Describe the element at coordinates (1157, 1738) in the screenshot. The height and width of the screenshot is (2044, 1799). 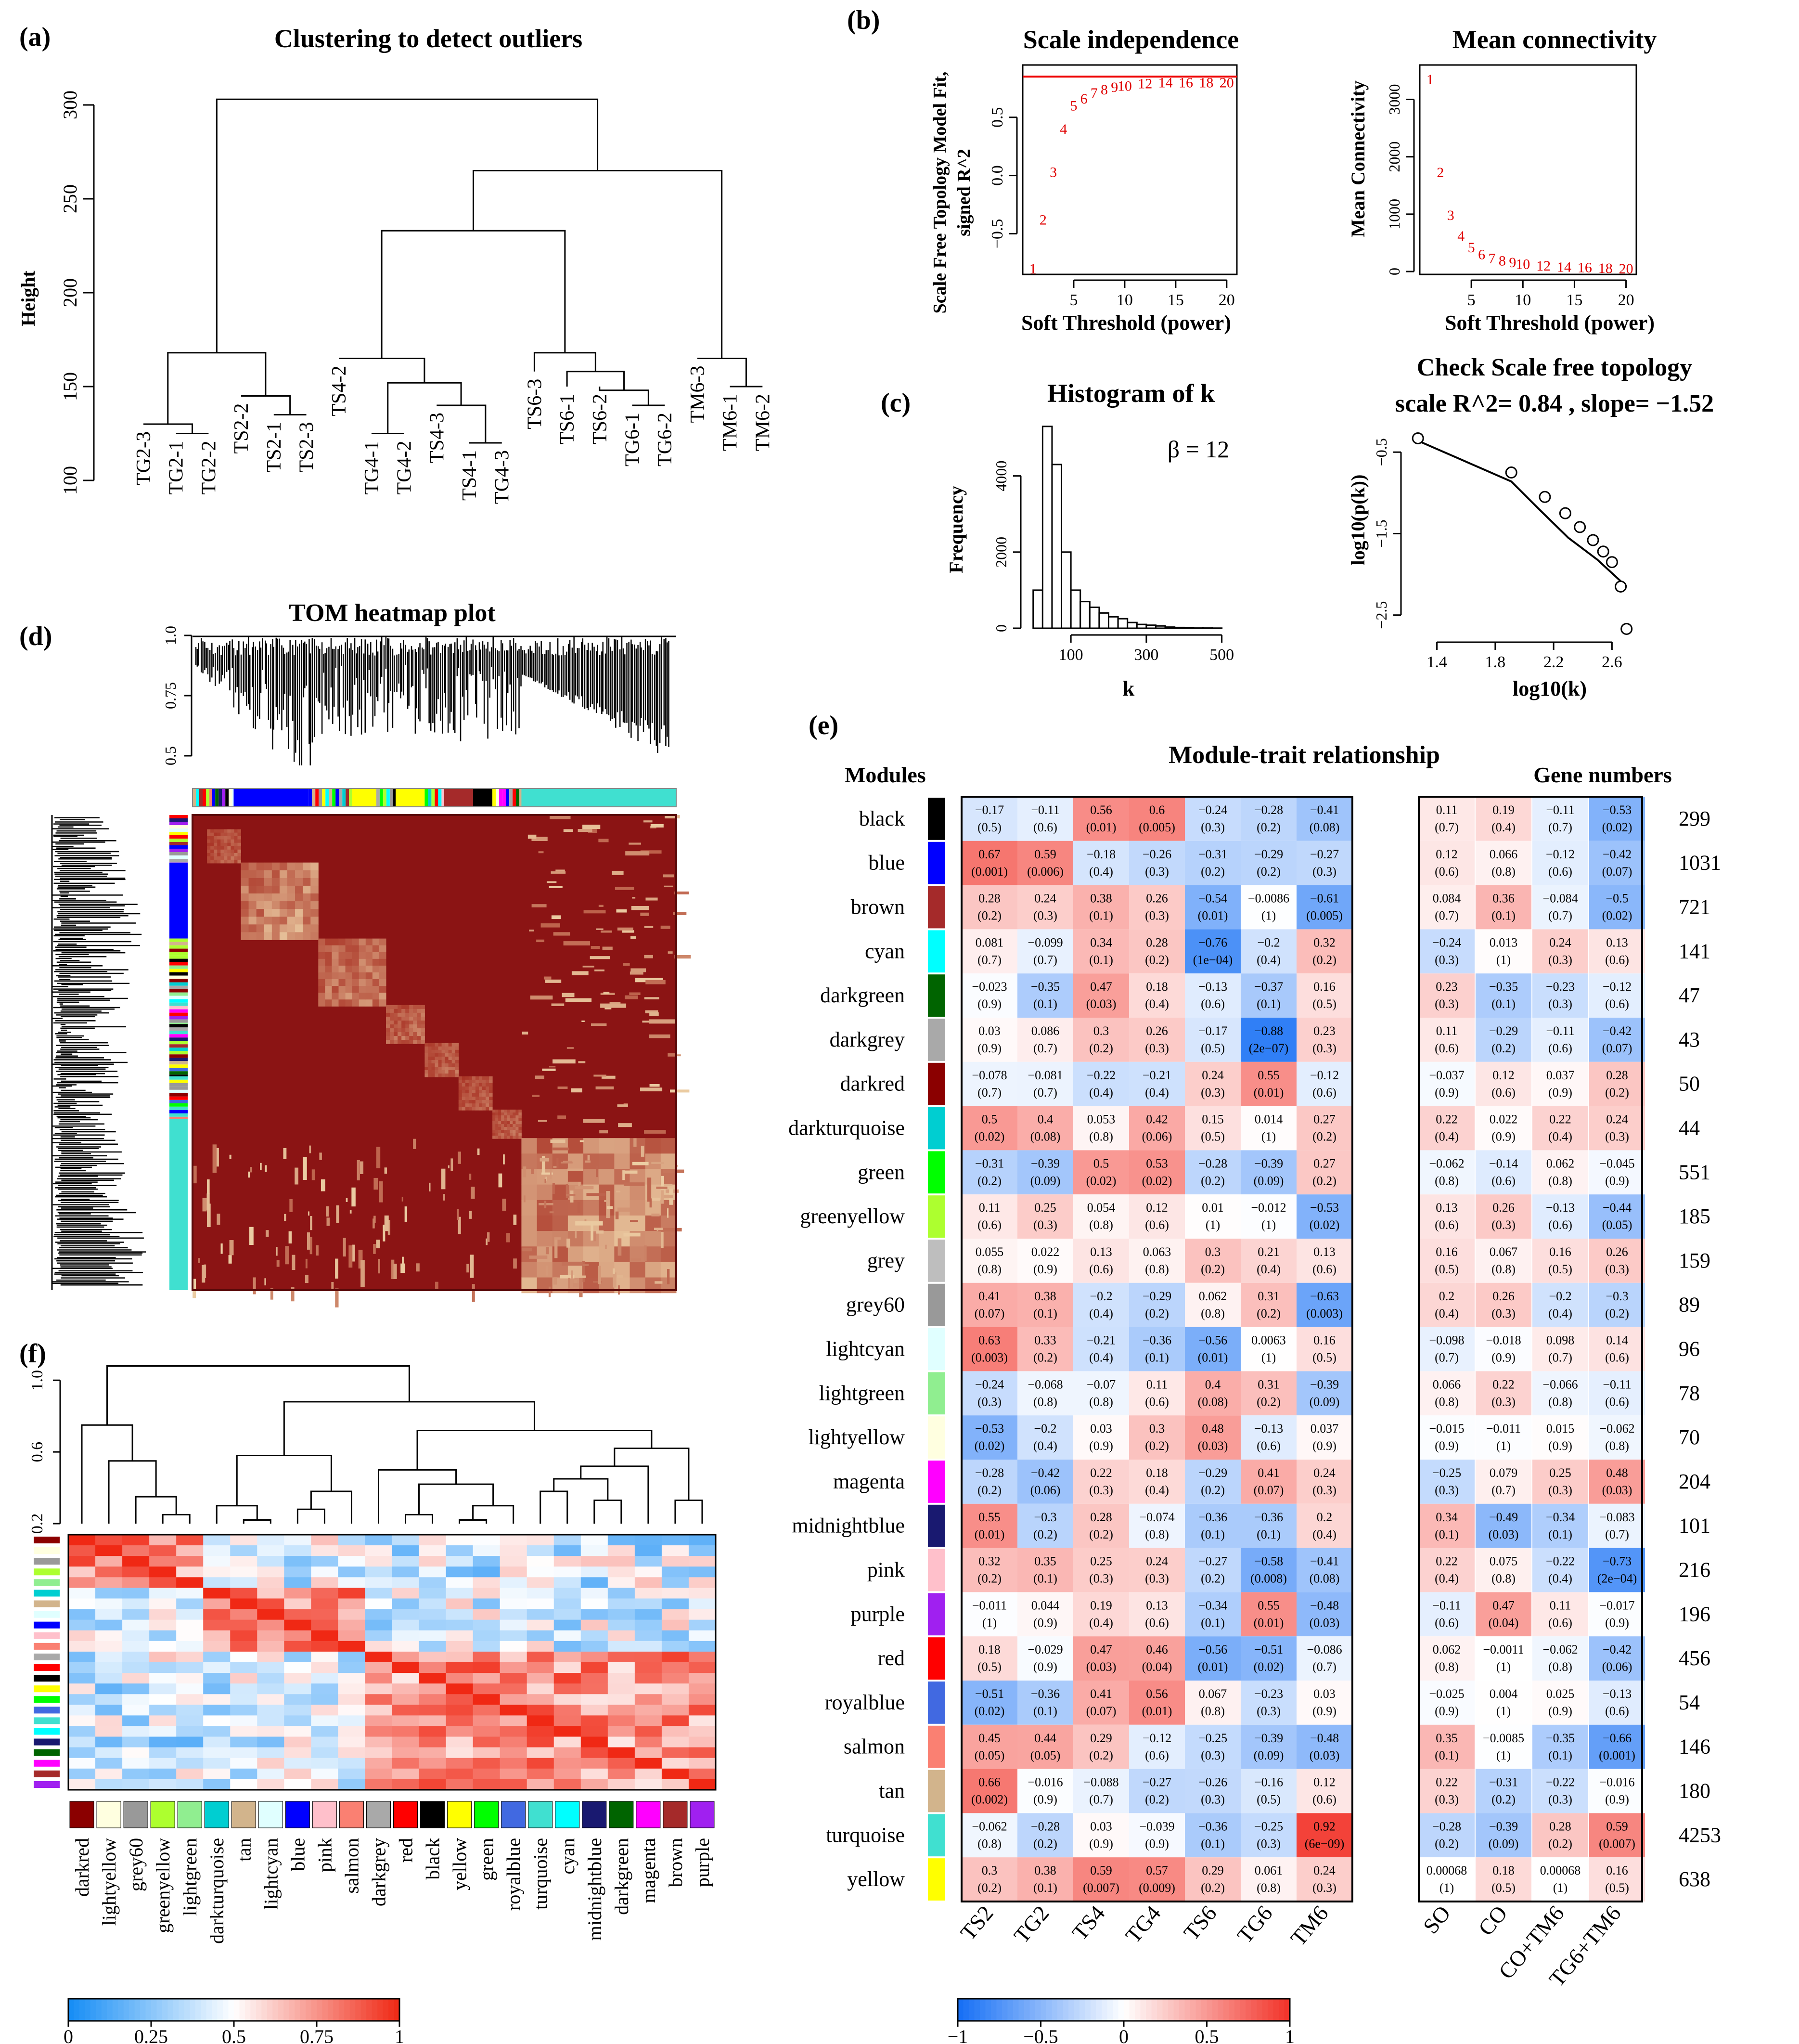
I see `cell-correlation: −0.12` at that location.